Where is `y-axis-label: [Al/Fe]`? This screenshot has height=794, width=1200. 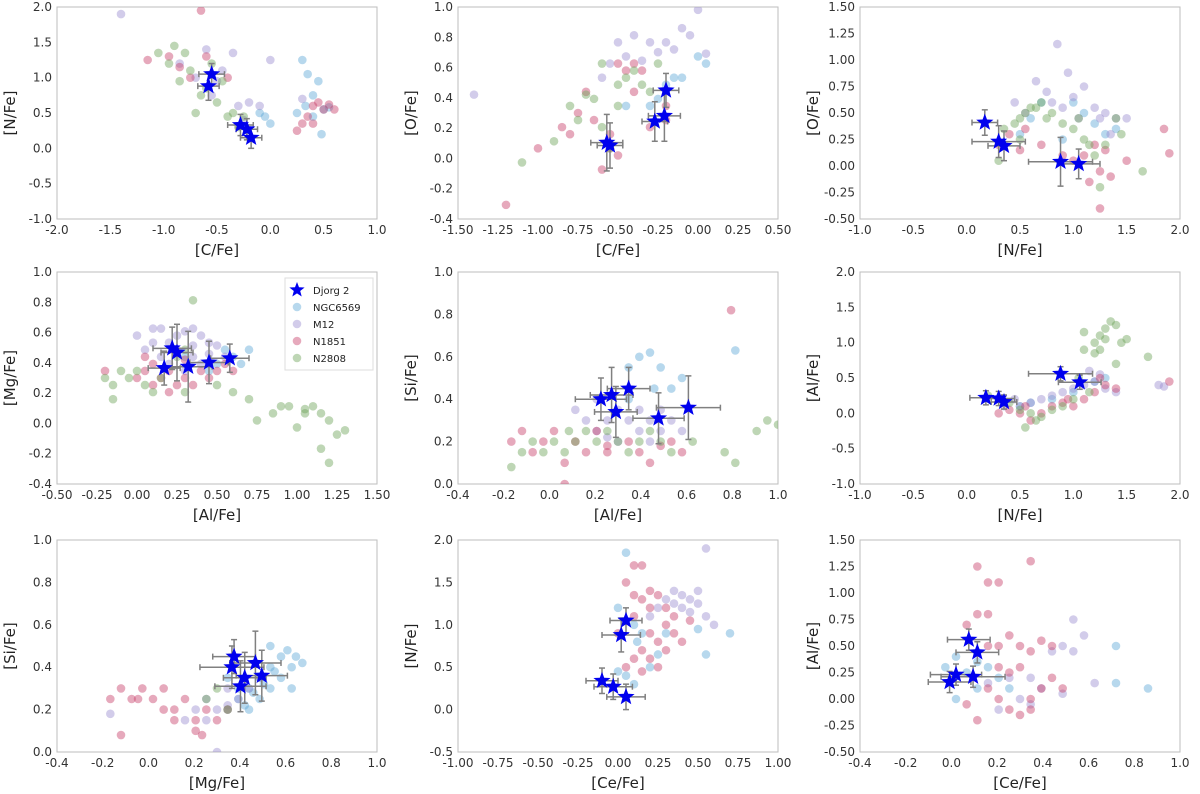
y-axis-label: [Al/Fe] is located at coordinates (813, 646).